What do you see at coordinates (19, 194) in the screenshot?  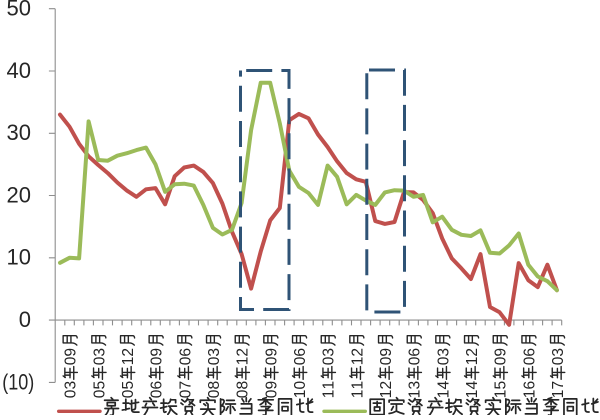 I see `svg-text: 20` at bounding box center [19, 194].